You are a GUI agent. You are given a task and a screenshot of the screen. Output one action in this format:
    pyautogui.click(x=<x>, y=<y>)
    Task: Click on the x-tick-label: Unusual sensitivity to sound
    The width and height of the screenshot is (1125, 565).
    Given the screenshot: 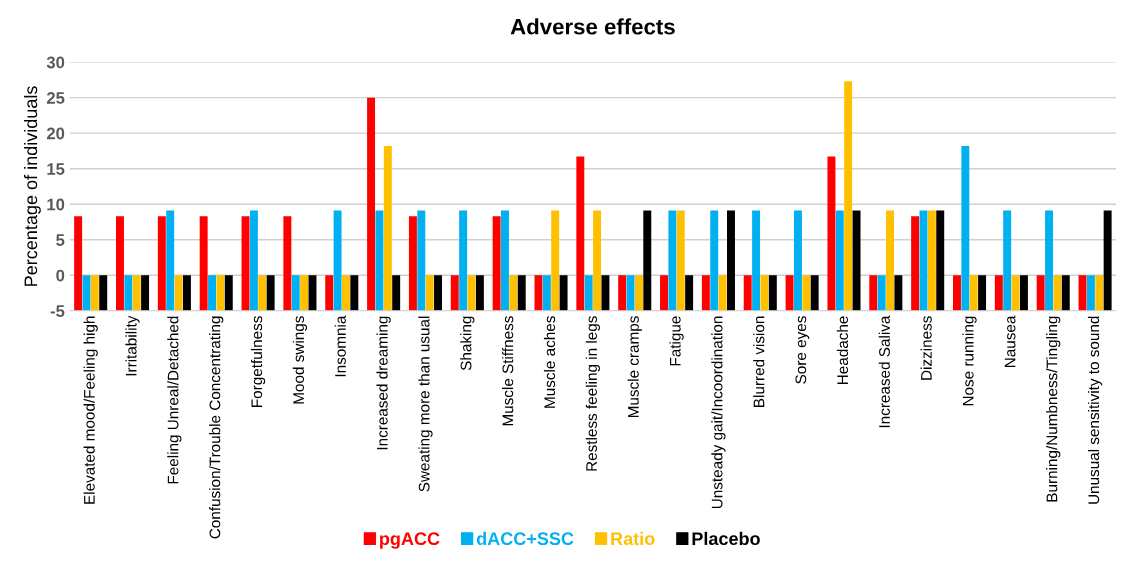 What is the action you would take?
    pyautogui.click(x=1095, y=410)
    